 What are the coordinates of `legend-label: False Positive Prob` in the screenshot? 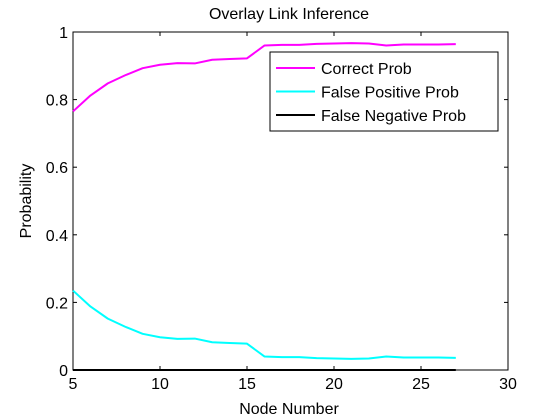 It's located at (390, 93).